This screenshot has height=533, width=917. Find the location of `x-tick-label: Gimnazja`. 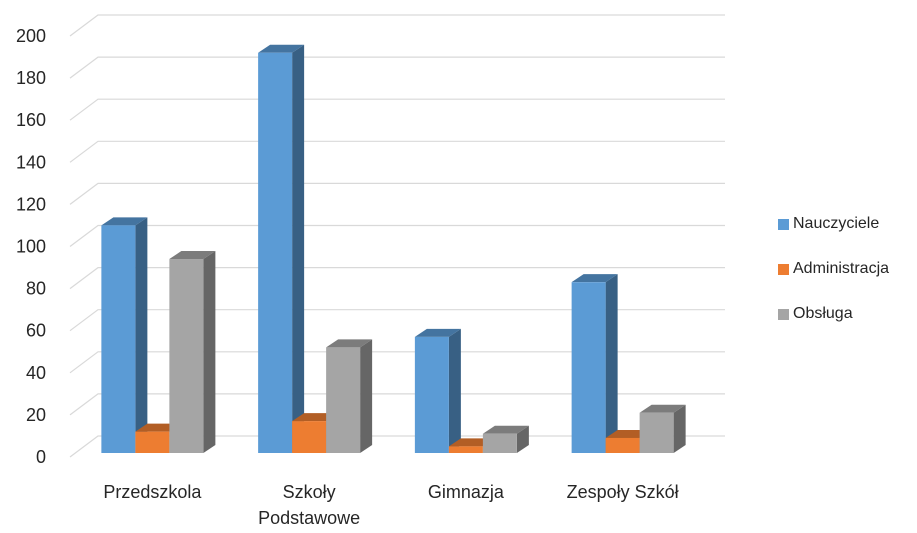

x-tick-label: Gimnazja is located at coordinates (466, 492).